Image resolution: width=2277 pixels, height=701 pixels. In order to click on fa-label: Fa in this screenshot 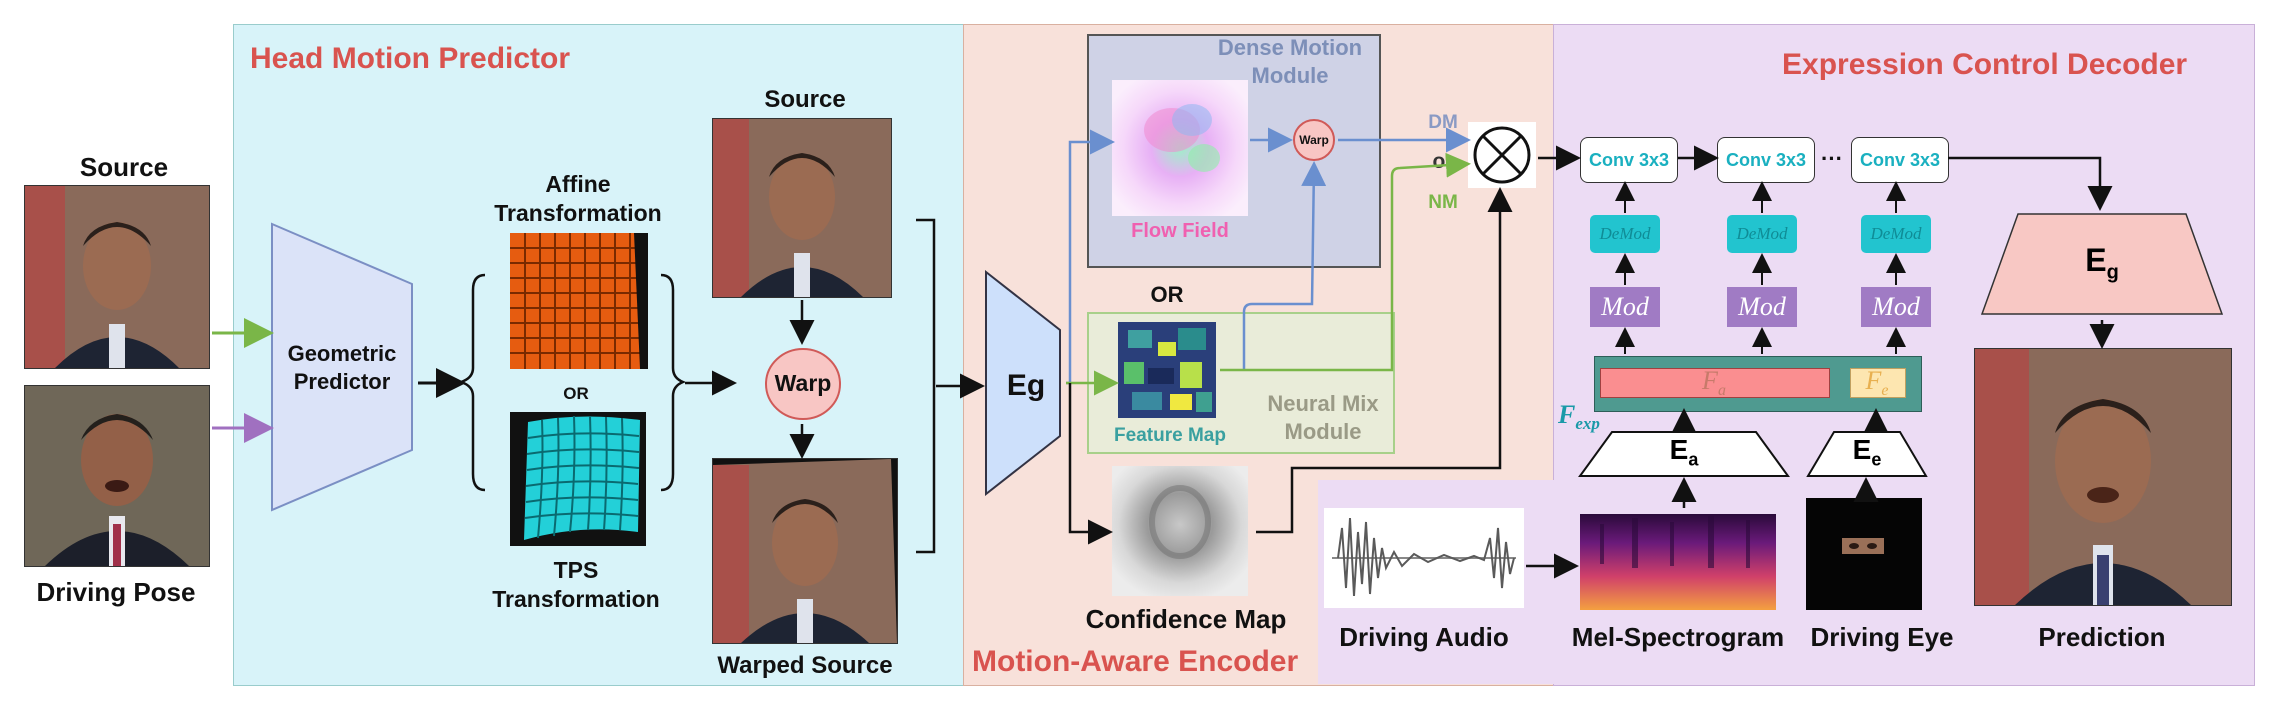, I will do `click(1714, 383)`.